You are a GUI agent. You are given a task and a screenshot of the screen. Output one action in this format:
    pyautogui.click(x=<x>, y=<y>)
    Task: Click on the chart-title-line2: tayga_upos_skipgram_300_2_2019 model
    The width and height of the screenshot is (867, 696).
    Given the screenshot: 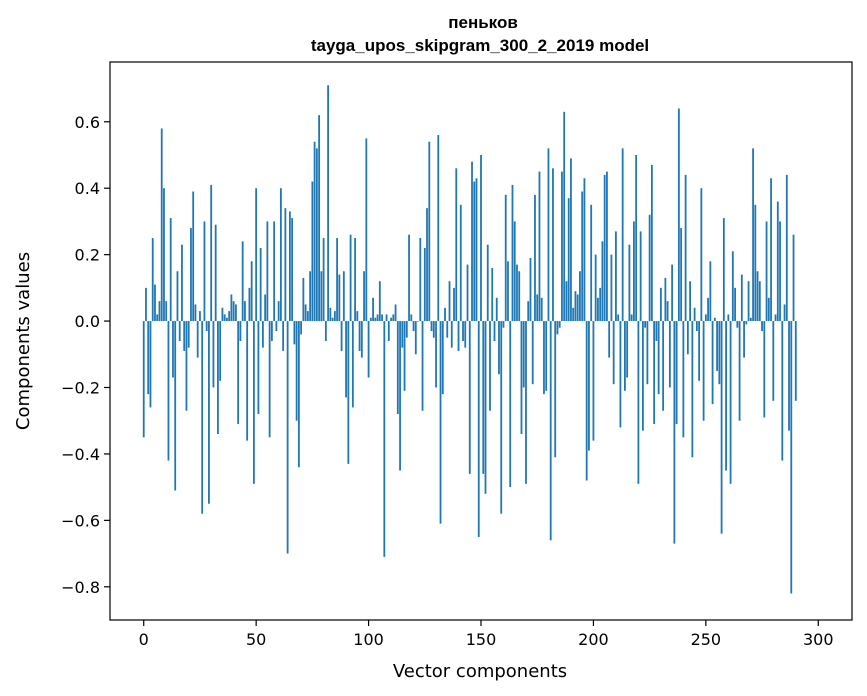 What is the action you would take?
    pyautogui.click(x=480, y=45)
    